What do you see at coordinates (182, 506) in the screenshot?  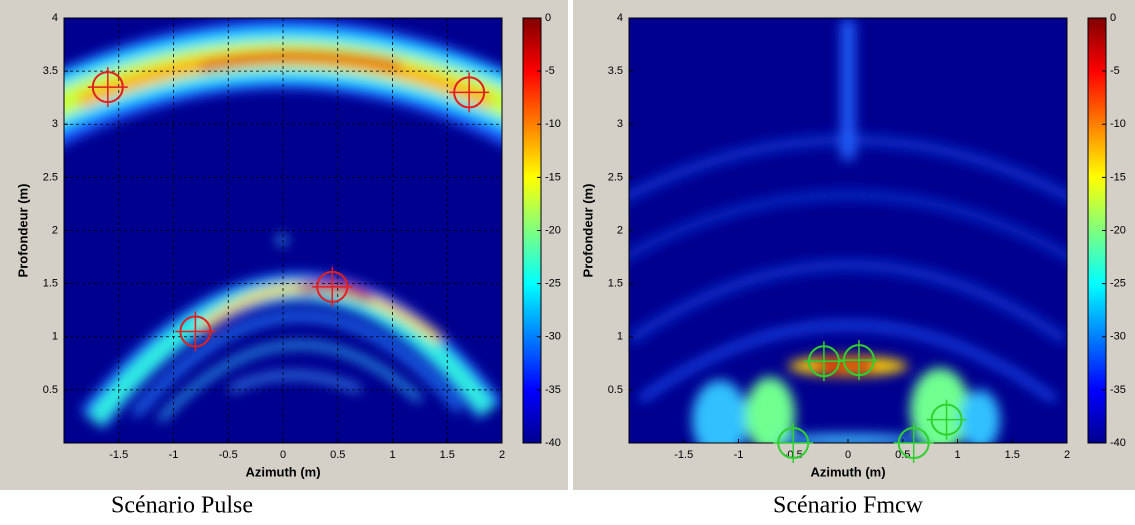 I see `caption: Scénario Pulse` at bounding box center [182, 506].